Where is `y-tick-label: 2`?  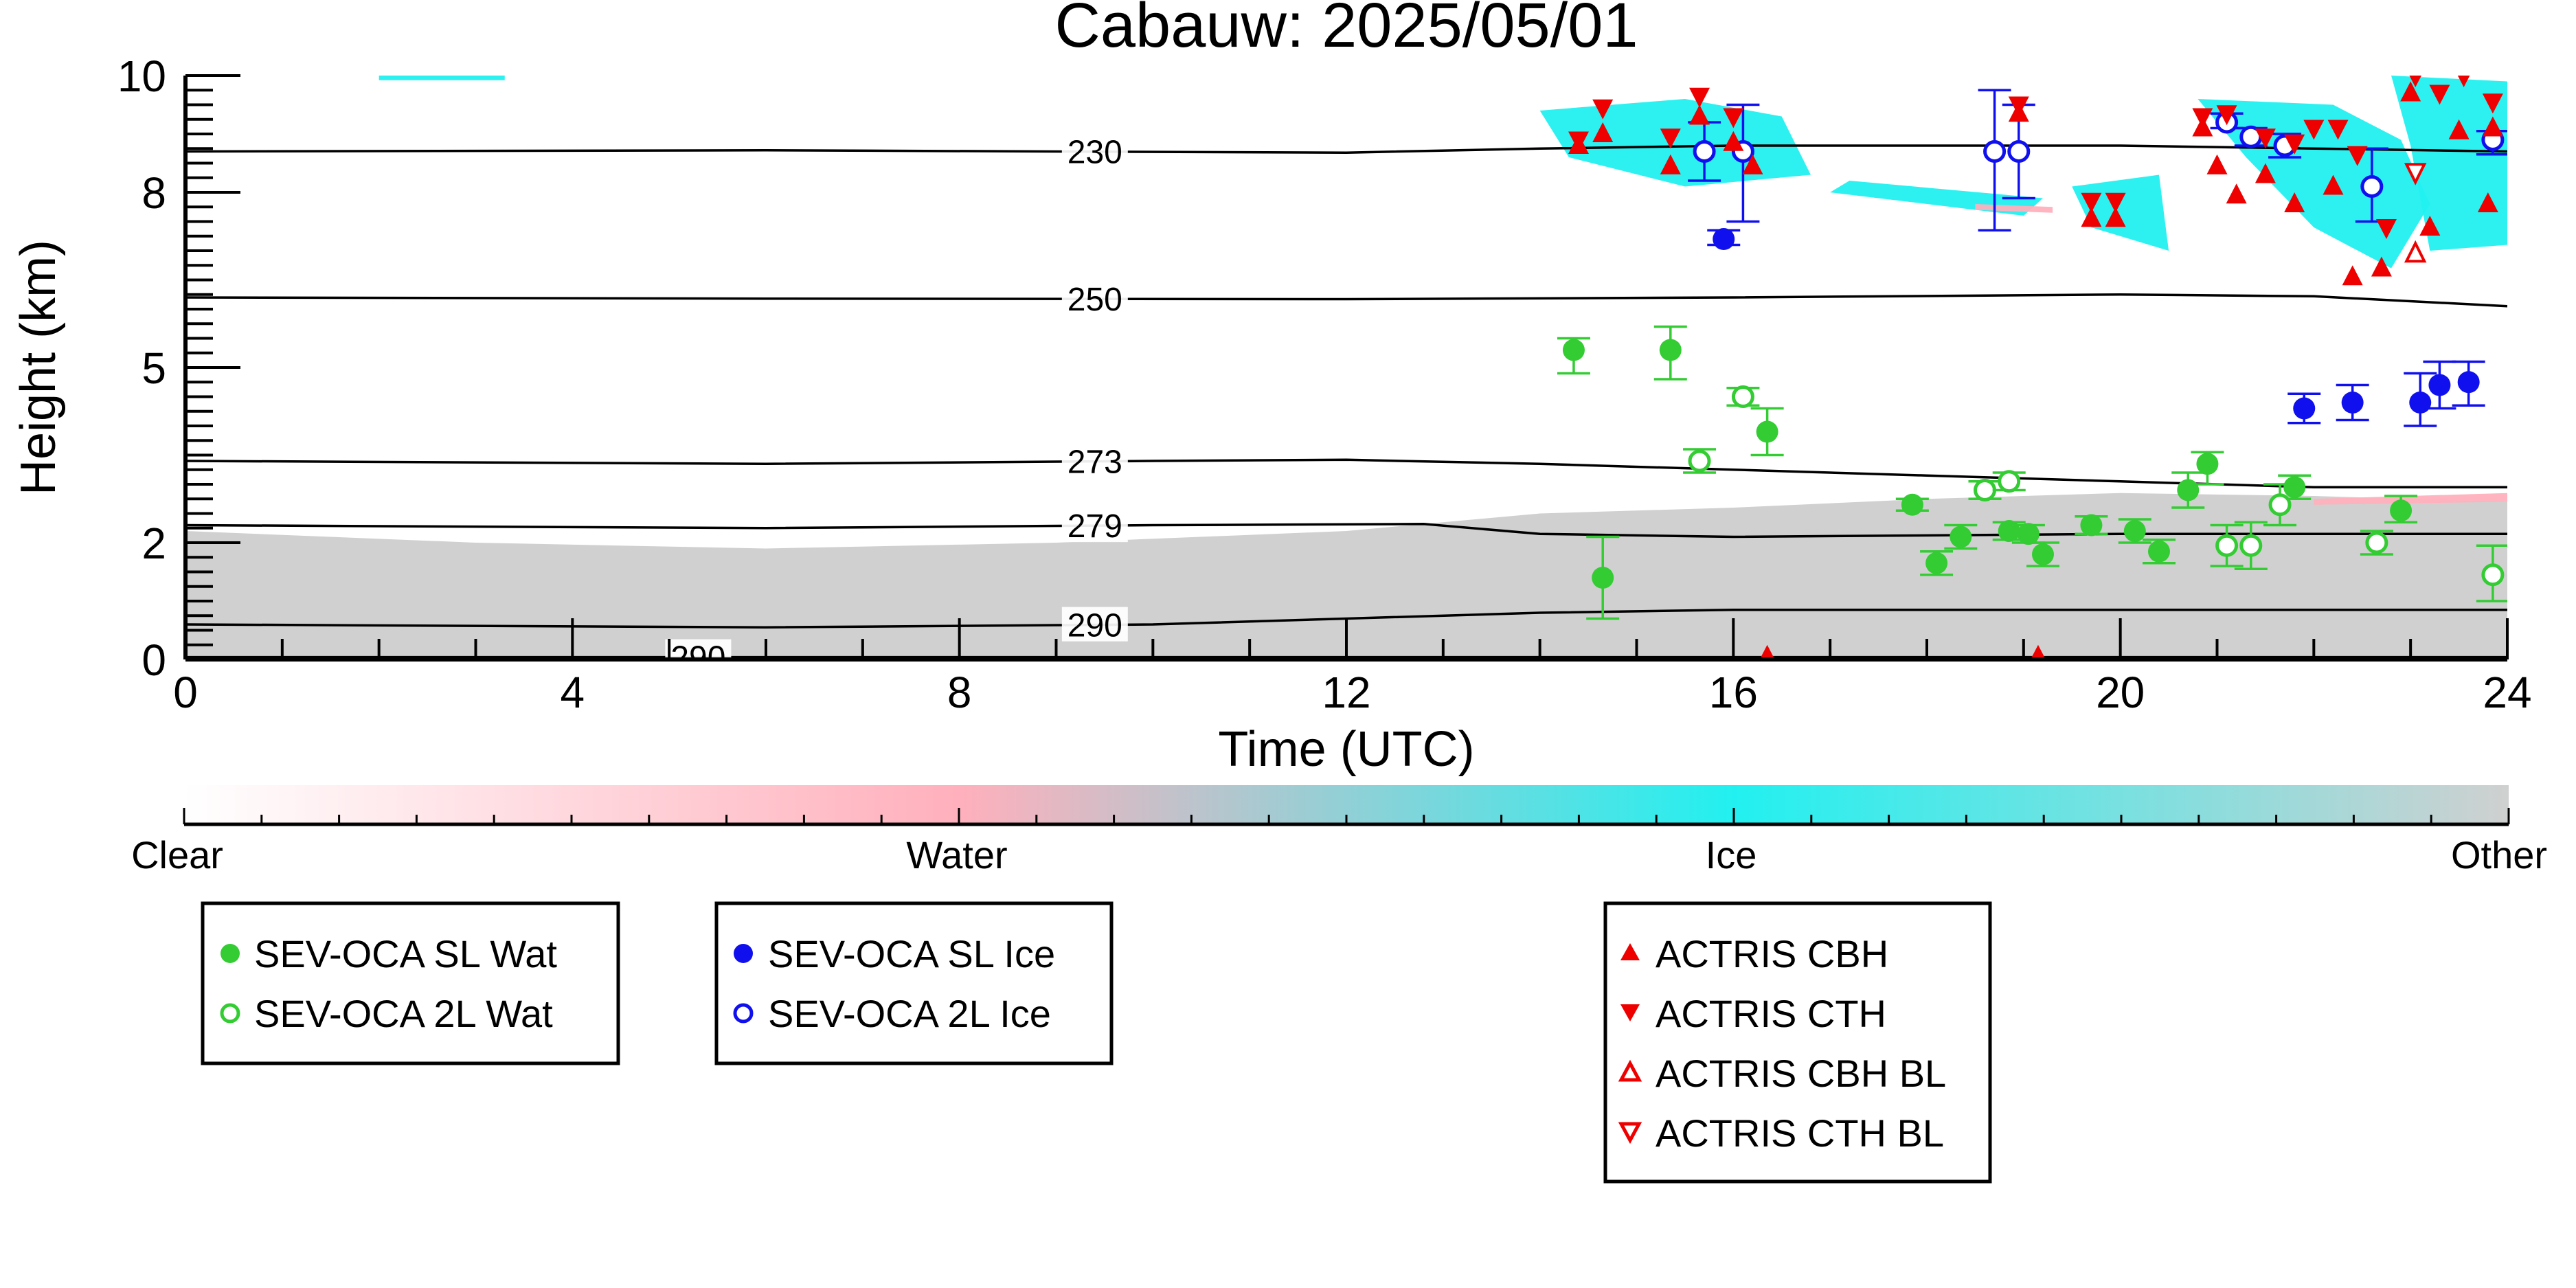
y-tick-label: 2 is located at coordinates (154, 543).